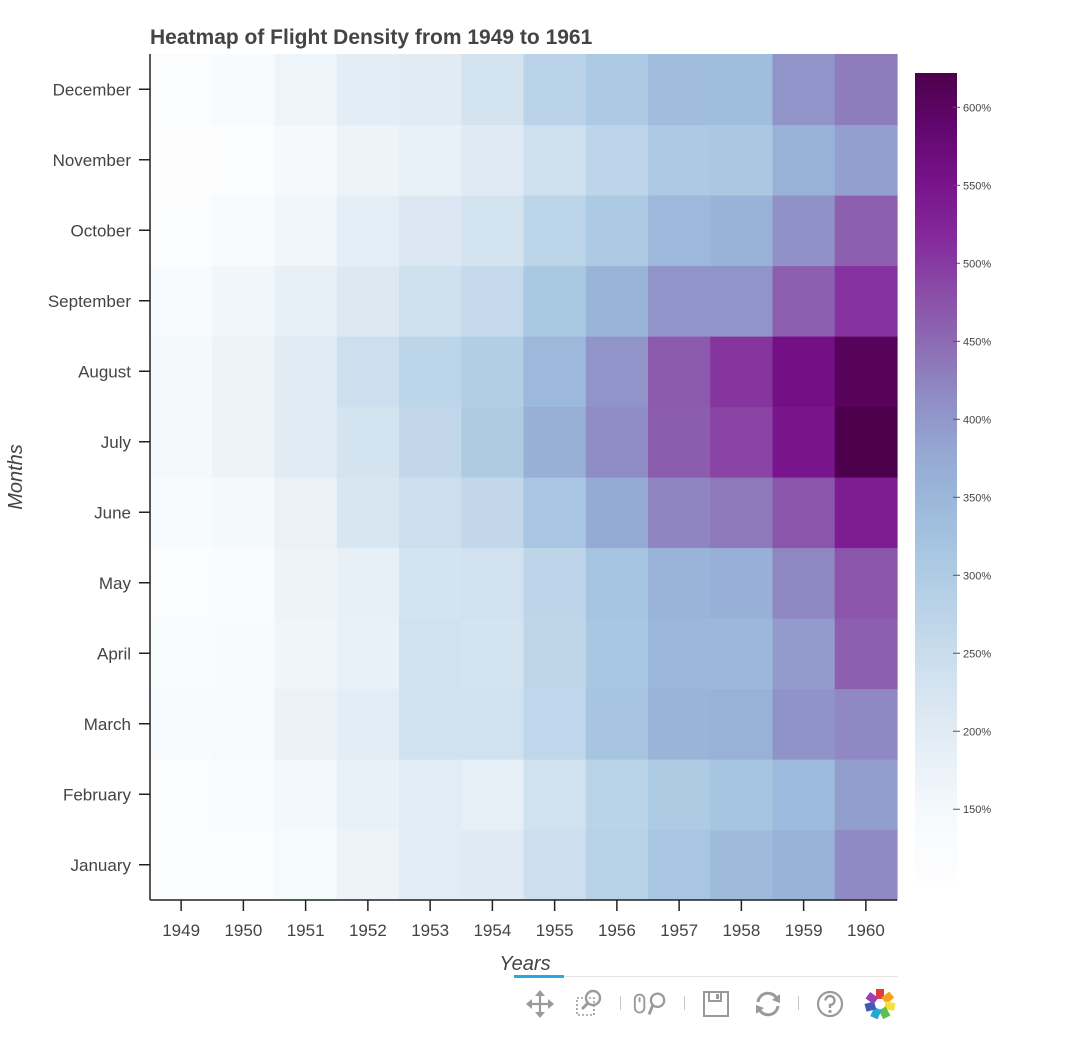  Describe the element at coordinates (830, 1004) in the screenshot. I see `help-icon` at that location.